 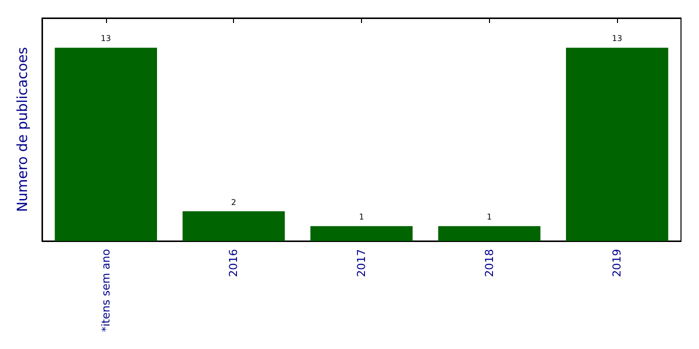 What do you see at coordinates (105, 290) in the screenshot?
I see `x-tick-label: *itens sem ano` at bounding box center [105, 290].